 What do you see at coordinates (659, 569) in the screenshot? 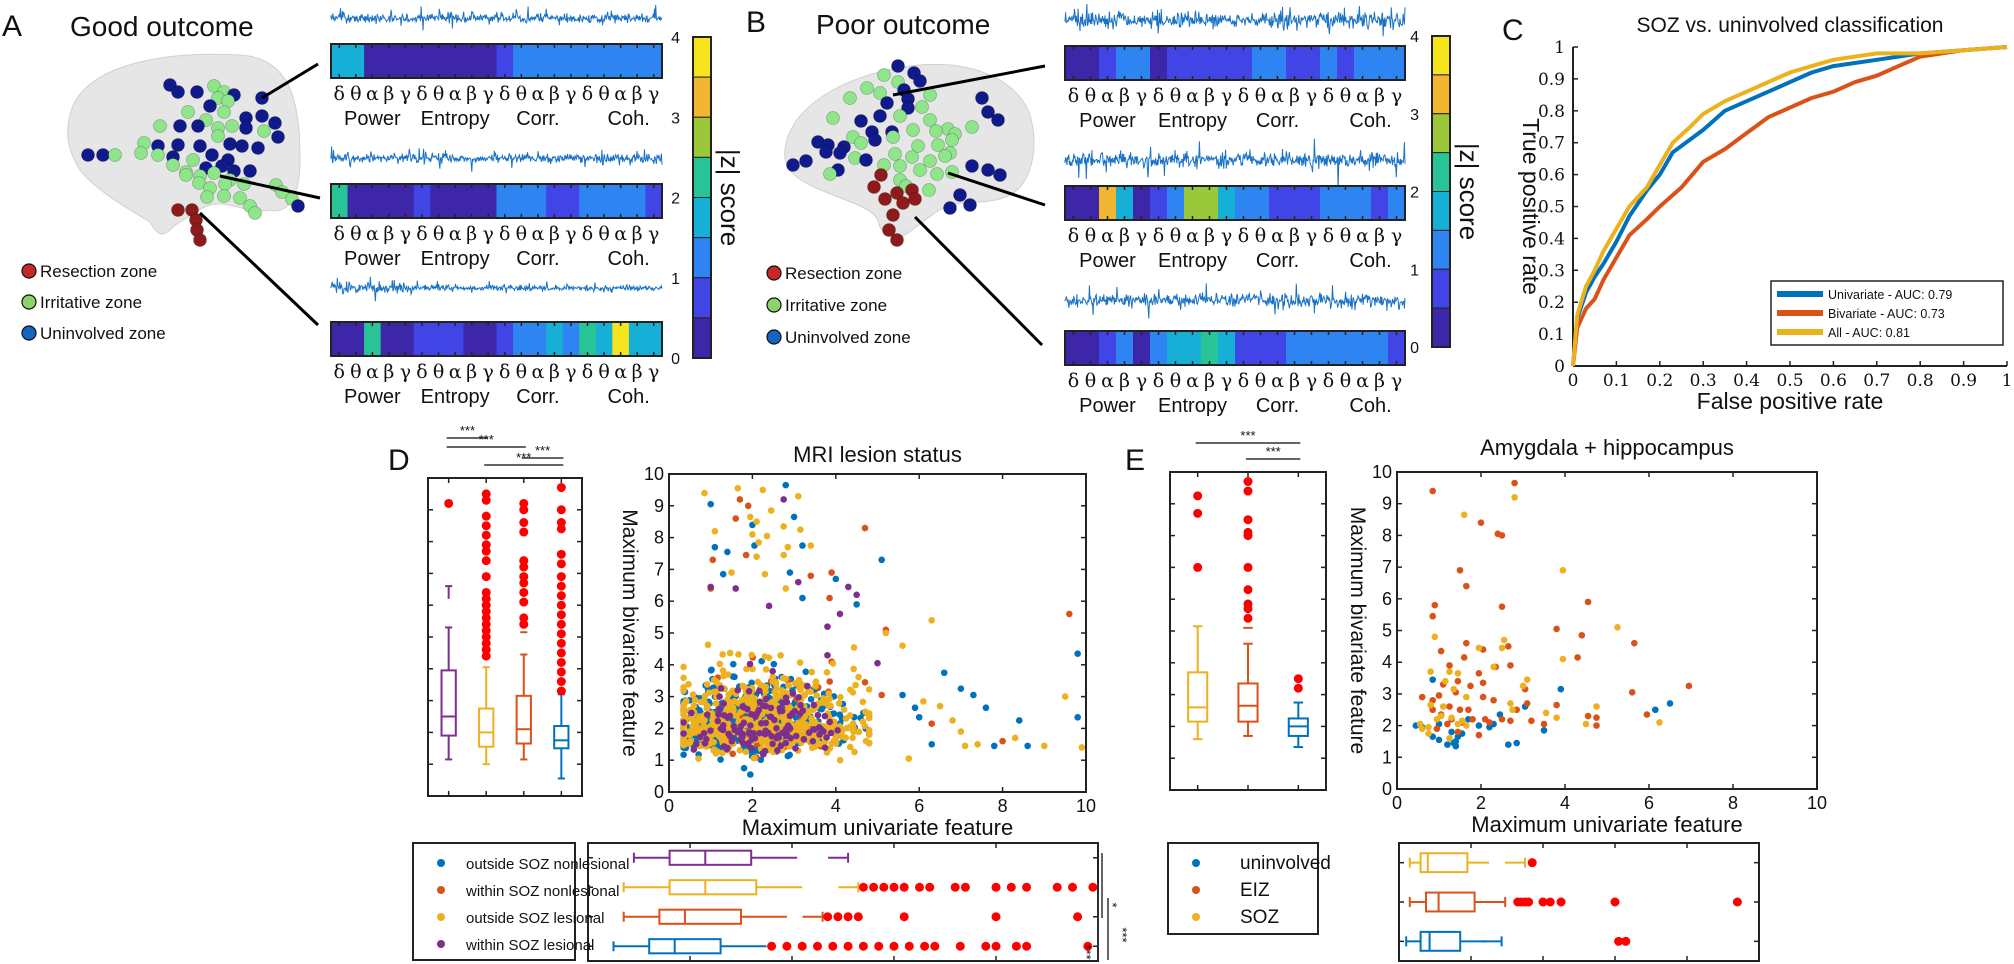
I see `y-tick-label: 7` at bounding box center [659, 569].